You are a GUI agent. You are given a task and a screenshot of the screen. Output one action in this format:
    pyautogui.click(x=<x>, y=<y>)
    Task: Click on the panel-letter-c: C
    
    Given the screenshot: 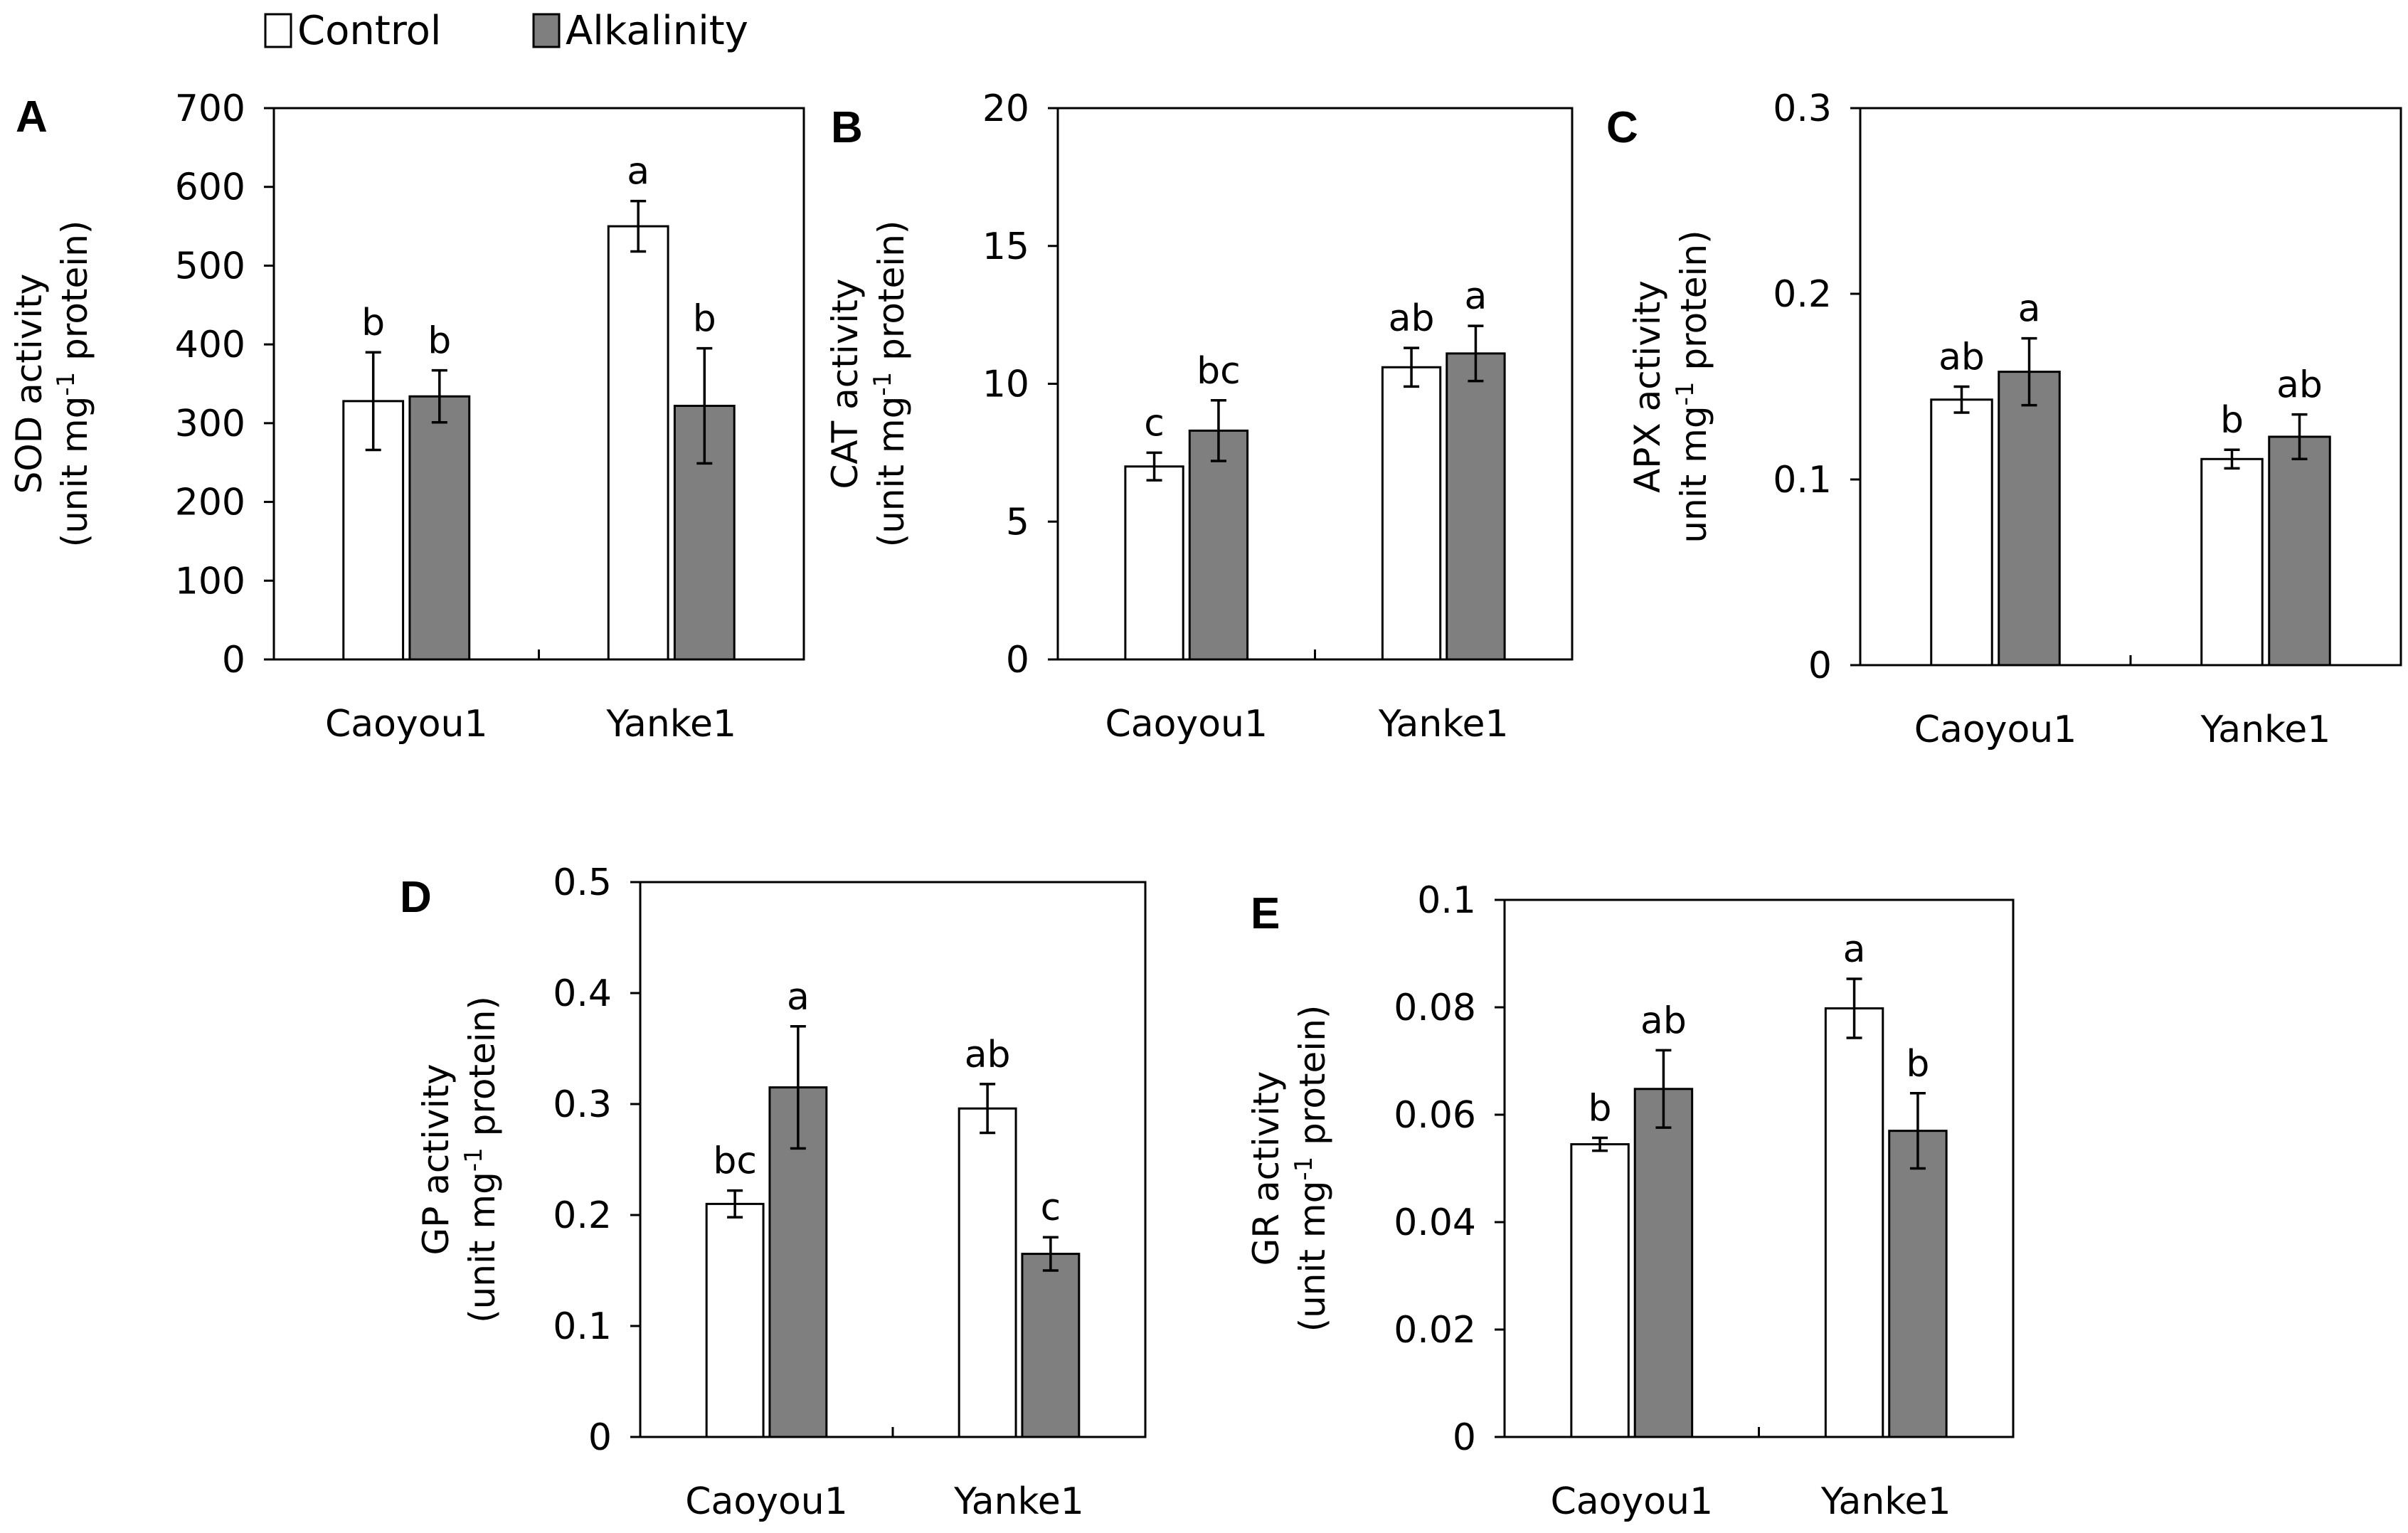 What is the action you would take?
    pyautogui.click(x=1622, y=127)
    